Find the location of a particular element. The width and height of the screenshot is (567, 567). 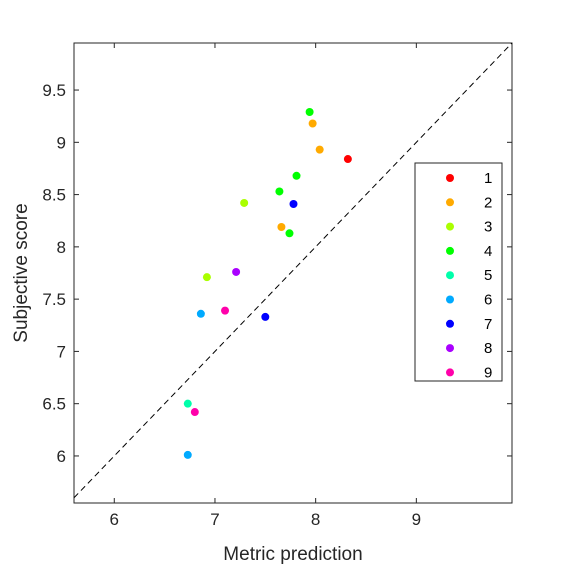

legend-label-9: 9 is located at coordinates (488, 372).